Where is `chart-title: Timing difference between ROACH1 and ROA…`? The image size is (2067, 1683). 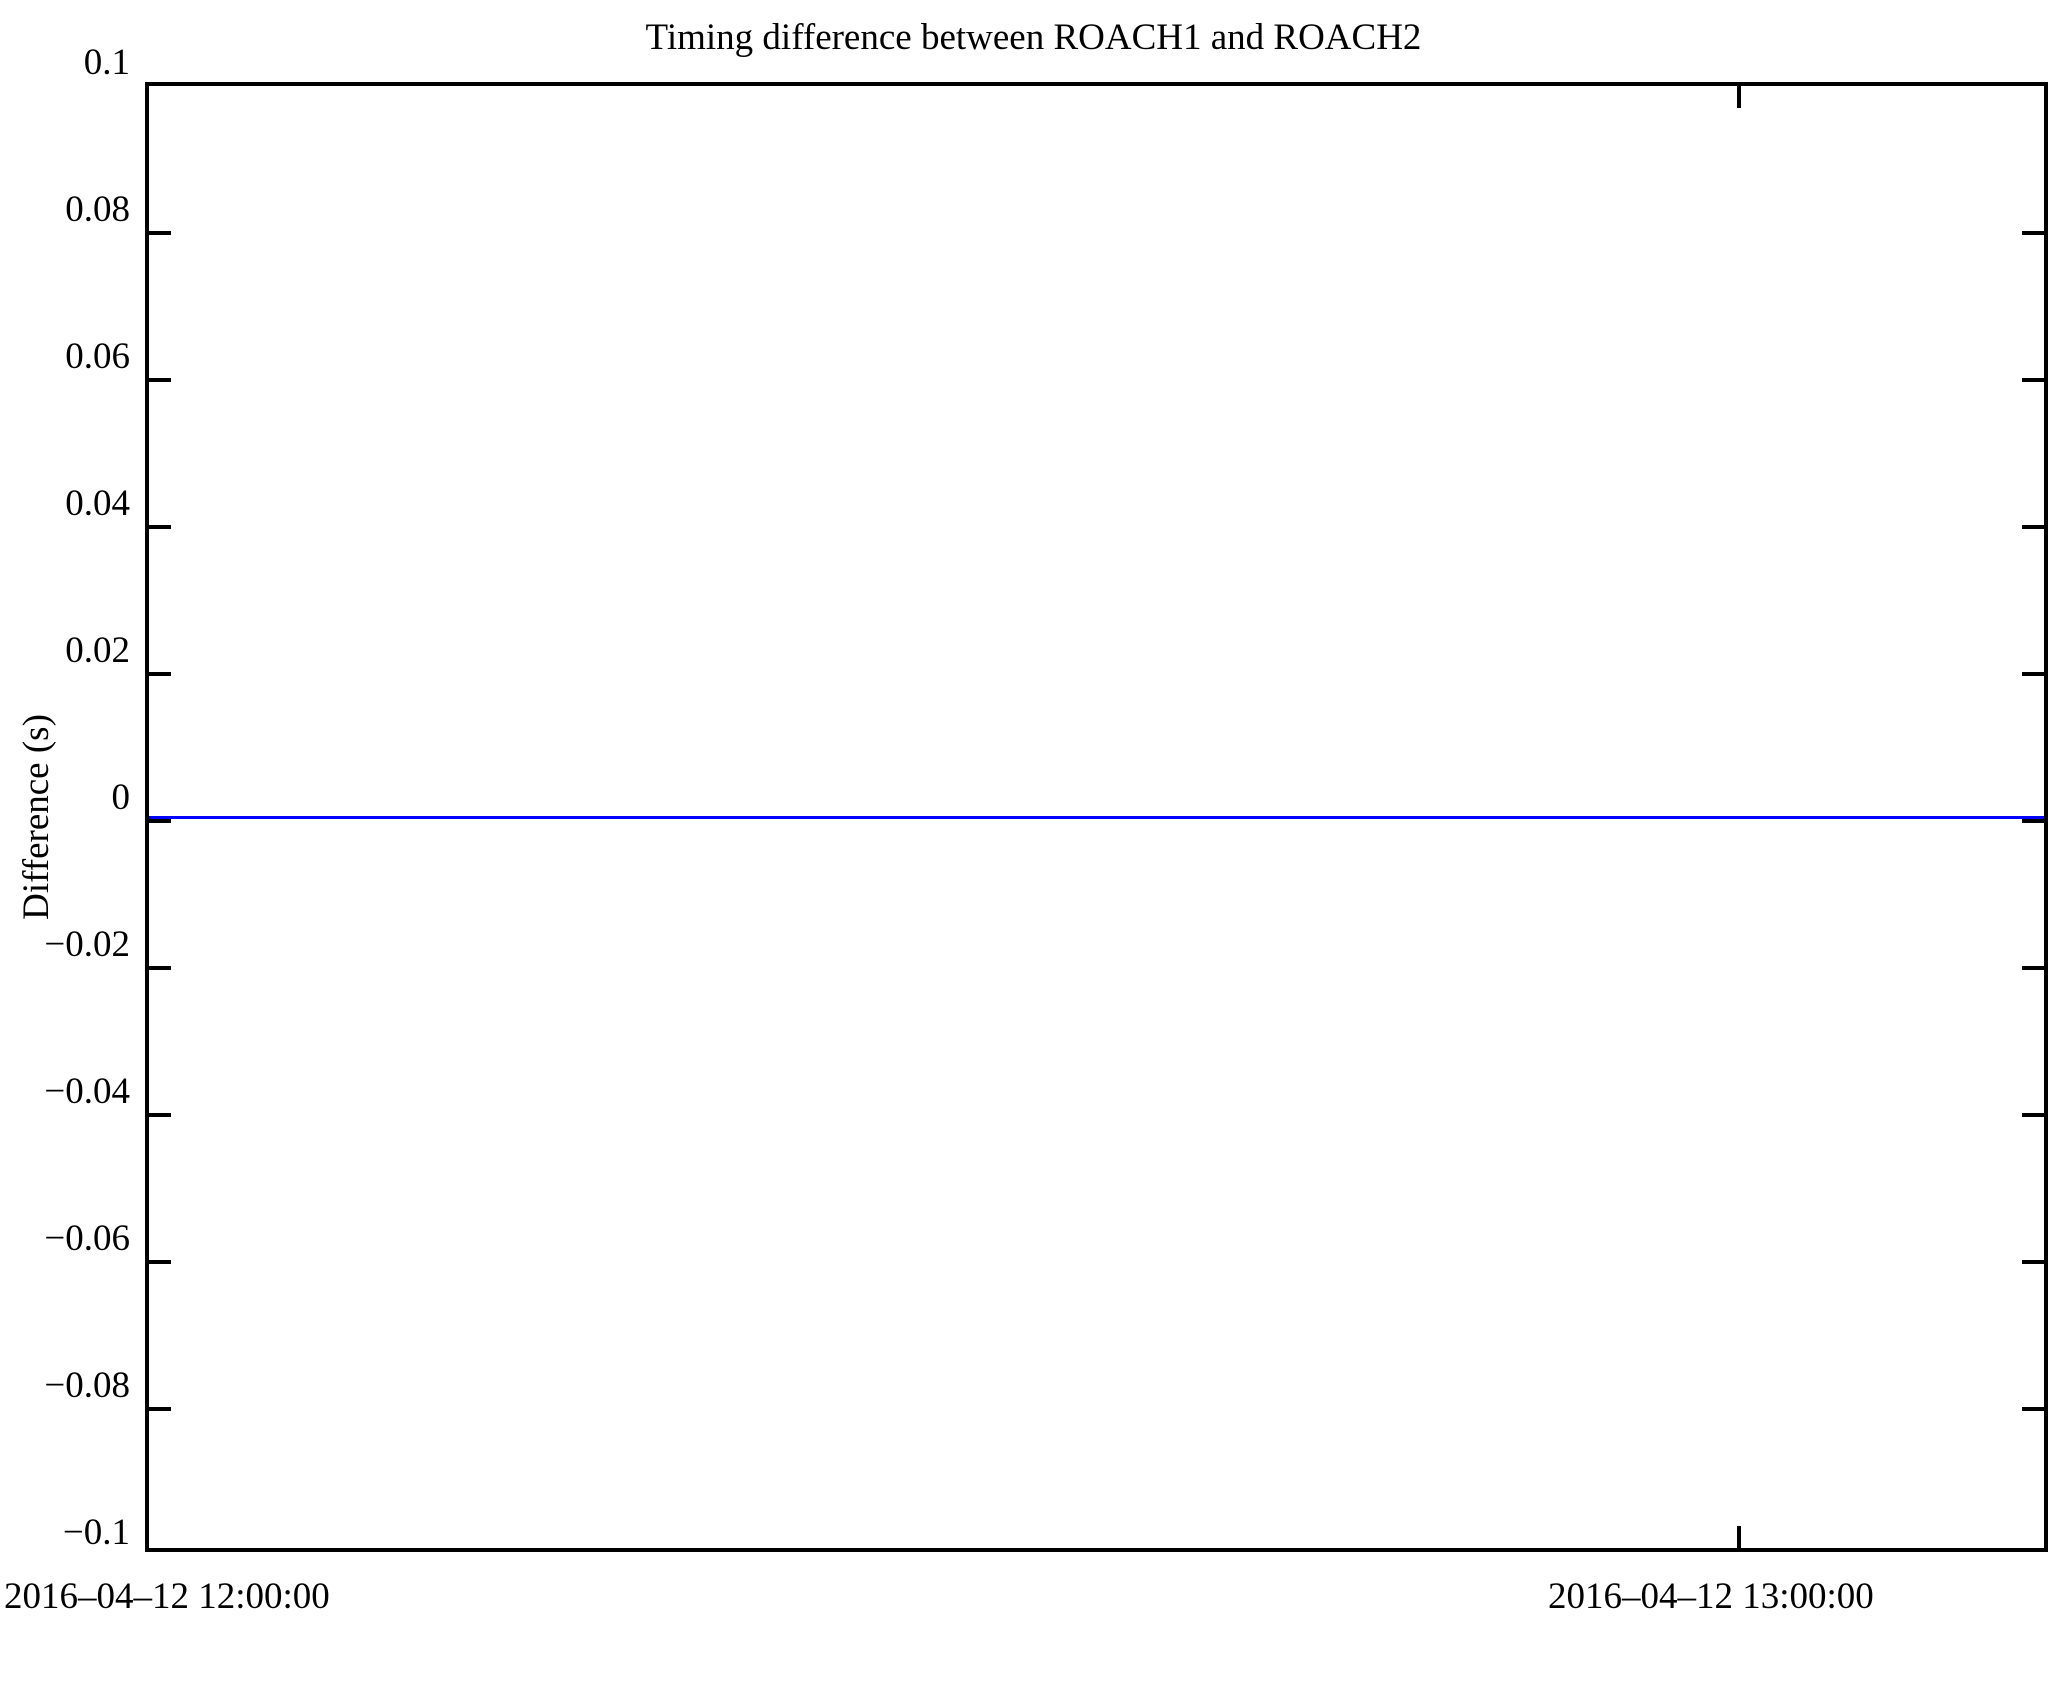
chart-title: Timing difference between ROACH1 and ROA… is located at coordinates (1033, 37).